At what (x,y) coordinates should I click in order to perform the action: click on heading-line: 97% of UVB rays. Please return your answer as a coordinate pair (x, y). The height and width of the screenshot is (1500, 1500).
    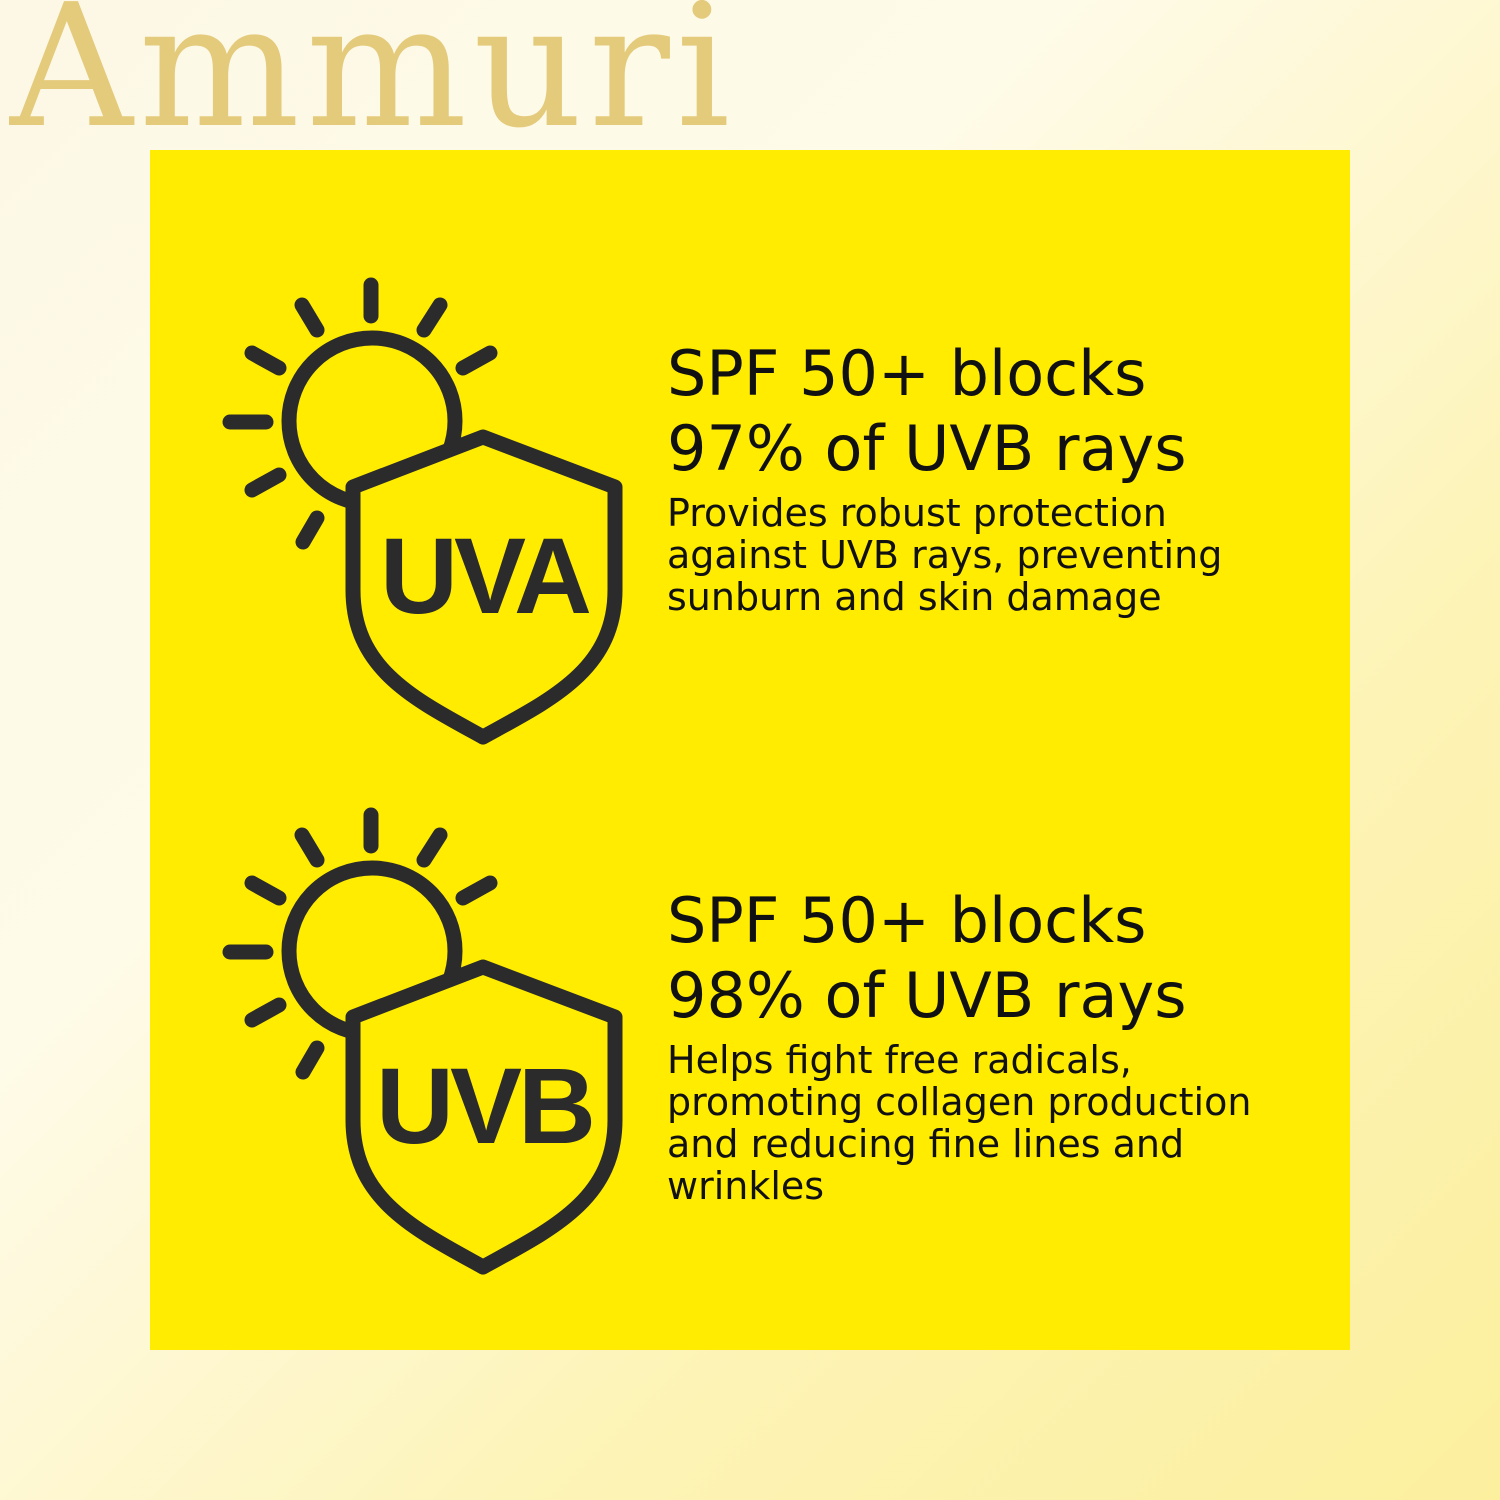
    Looking at the image, I should click on (927, 448).